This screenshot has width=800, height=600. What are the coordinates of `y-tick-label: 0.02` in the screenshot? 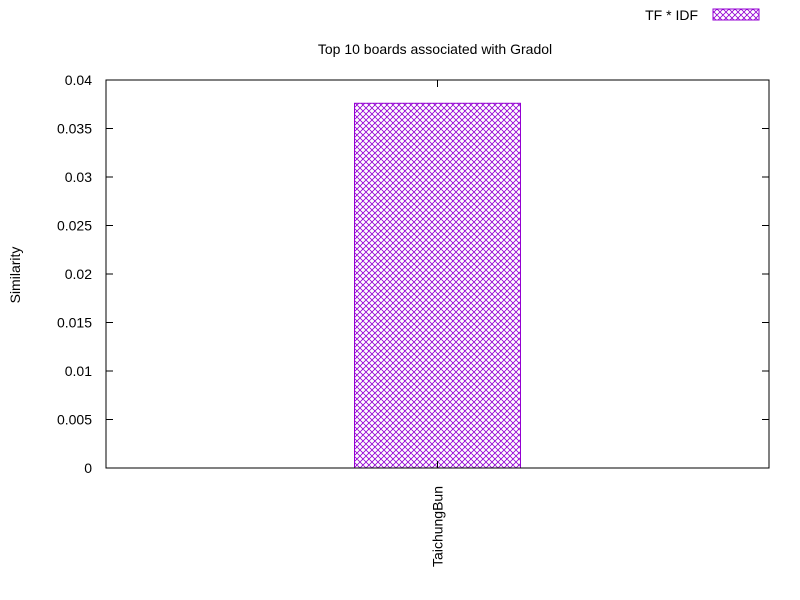 It's located at (78, 274).